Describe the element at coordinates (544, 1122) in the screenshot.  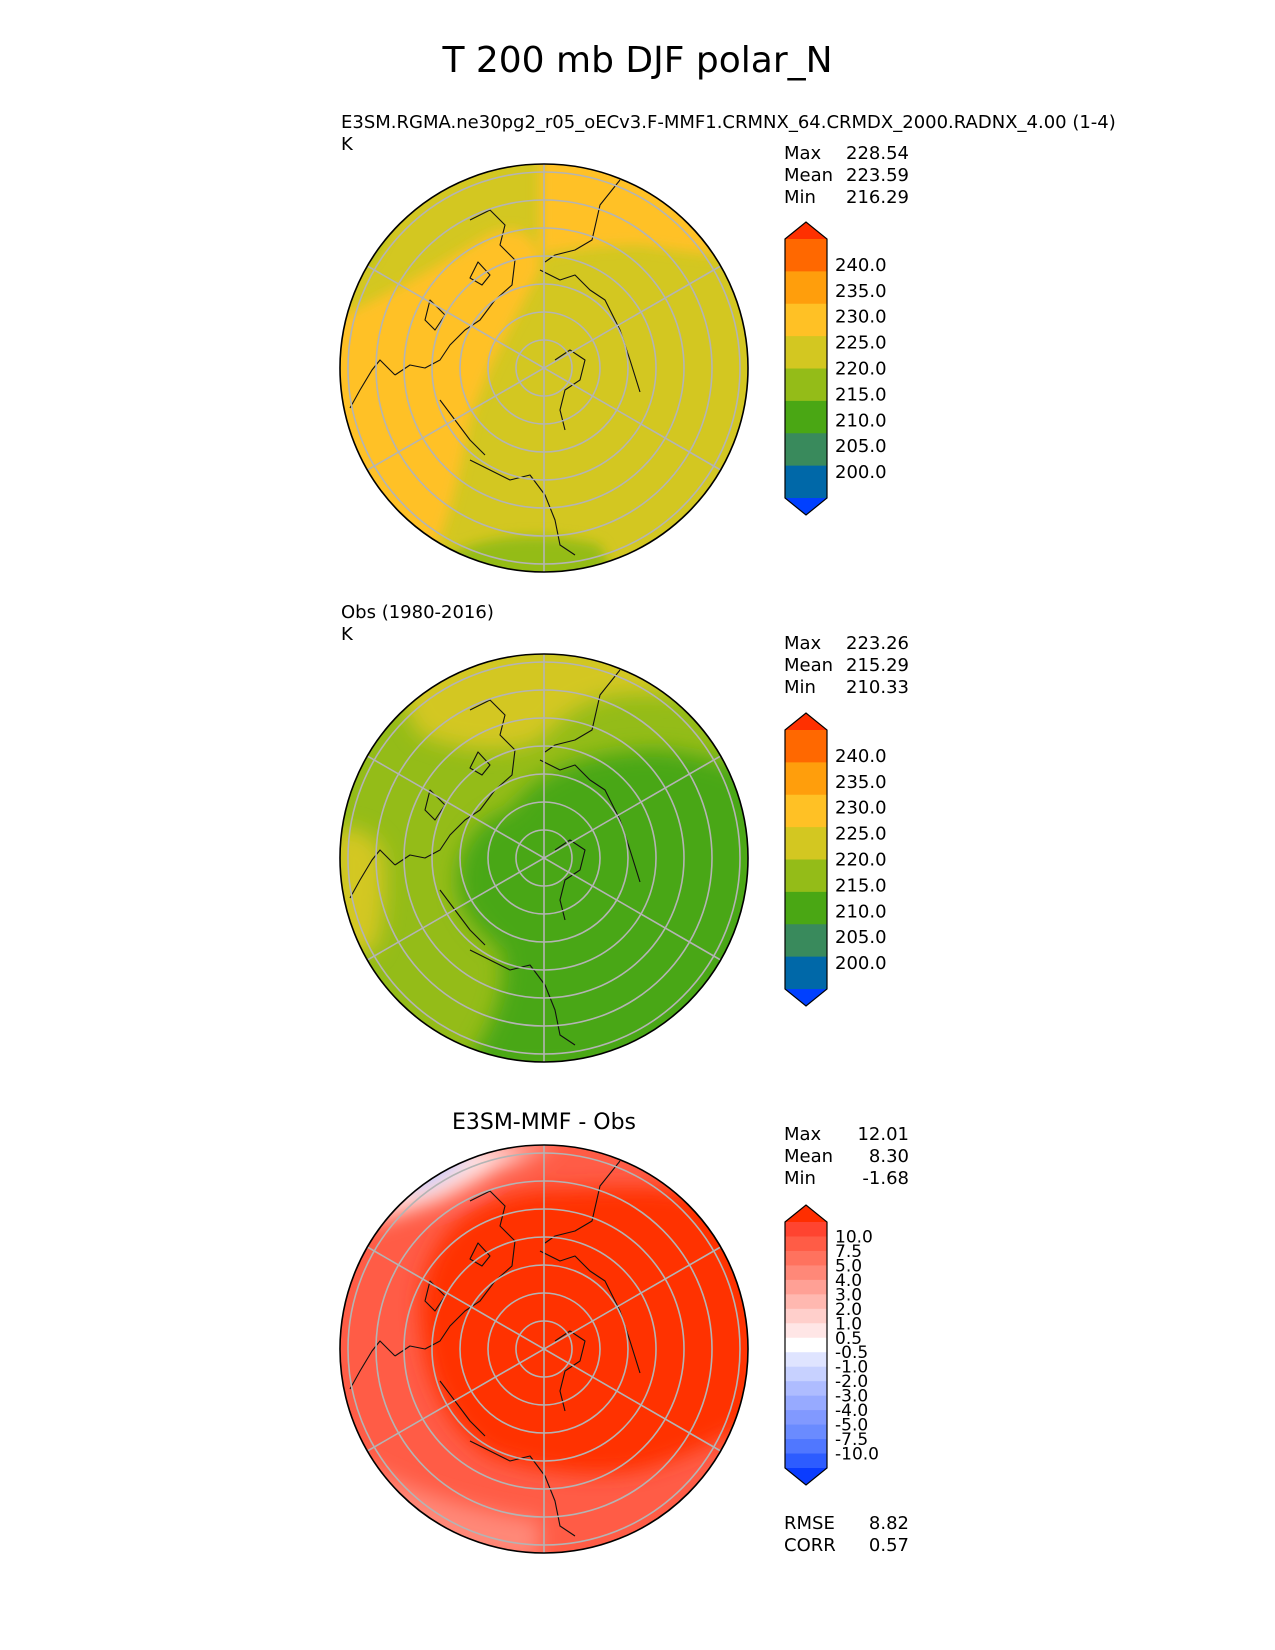
I see `panel3-title: E3SM-MMF - Obs` at that location.